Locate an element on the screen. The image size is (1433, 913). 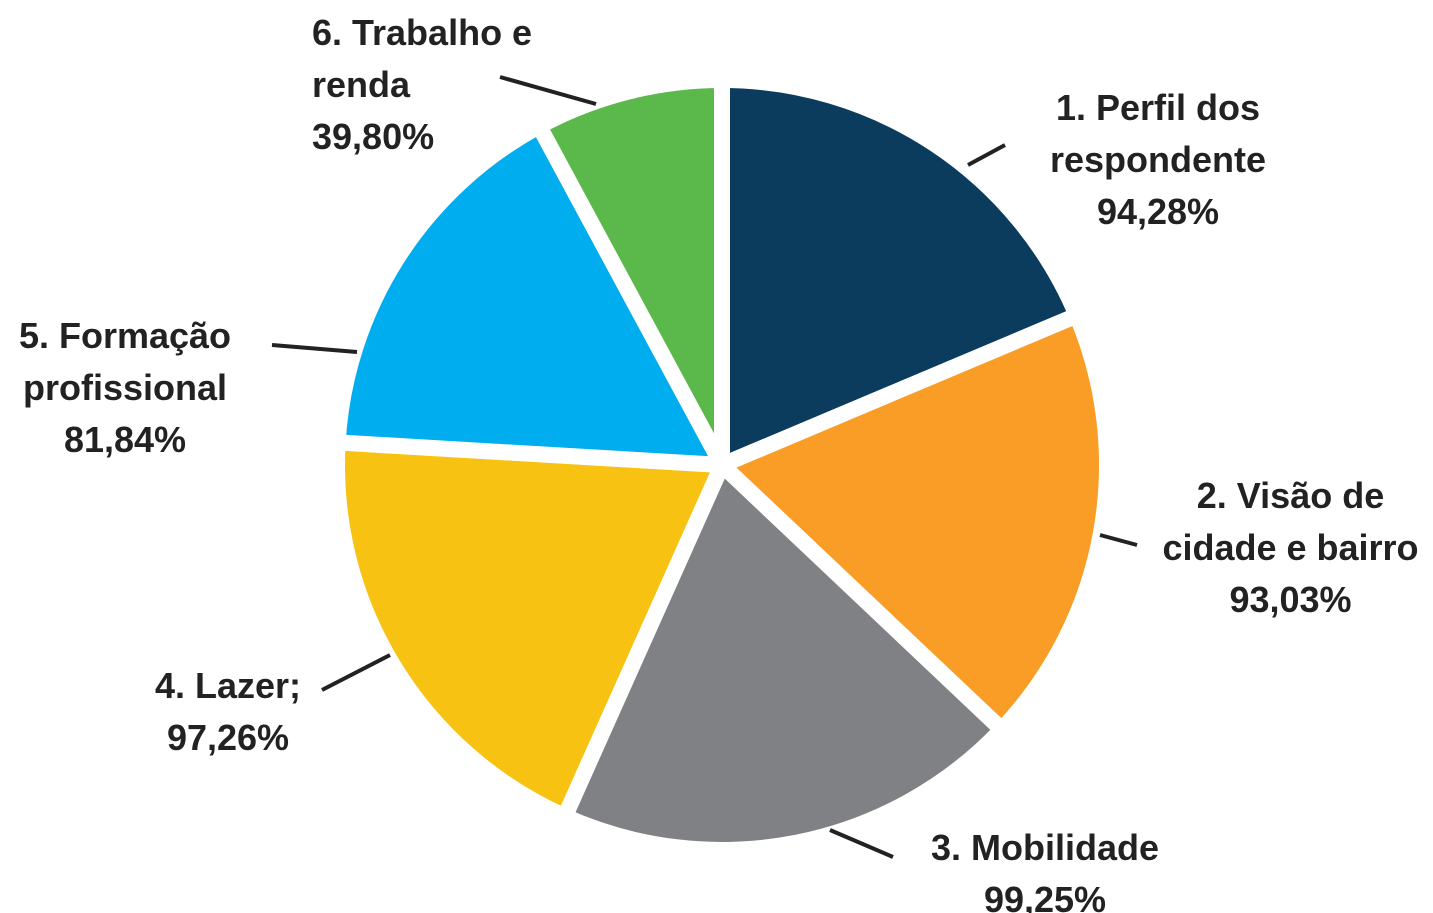
category-name: 5. Formação profissional is located at coordinates (125, 361).